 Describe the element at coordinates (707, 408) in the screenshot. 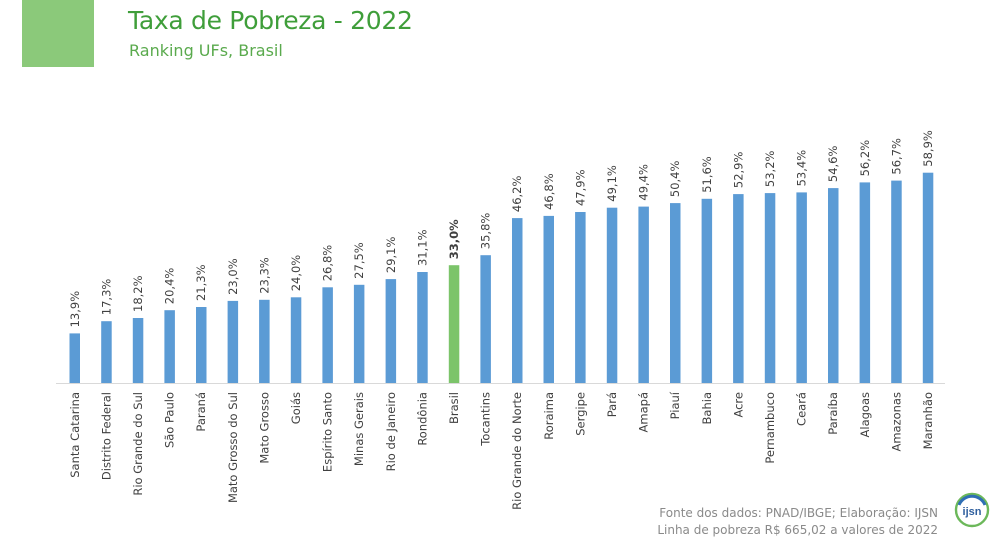

I see `category-label: Bahia` at that location.